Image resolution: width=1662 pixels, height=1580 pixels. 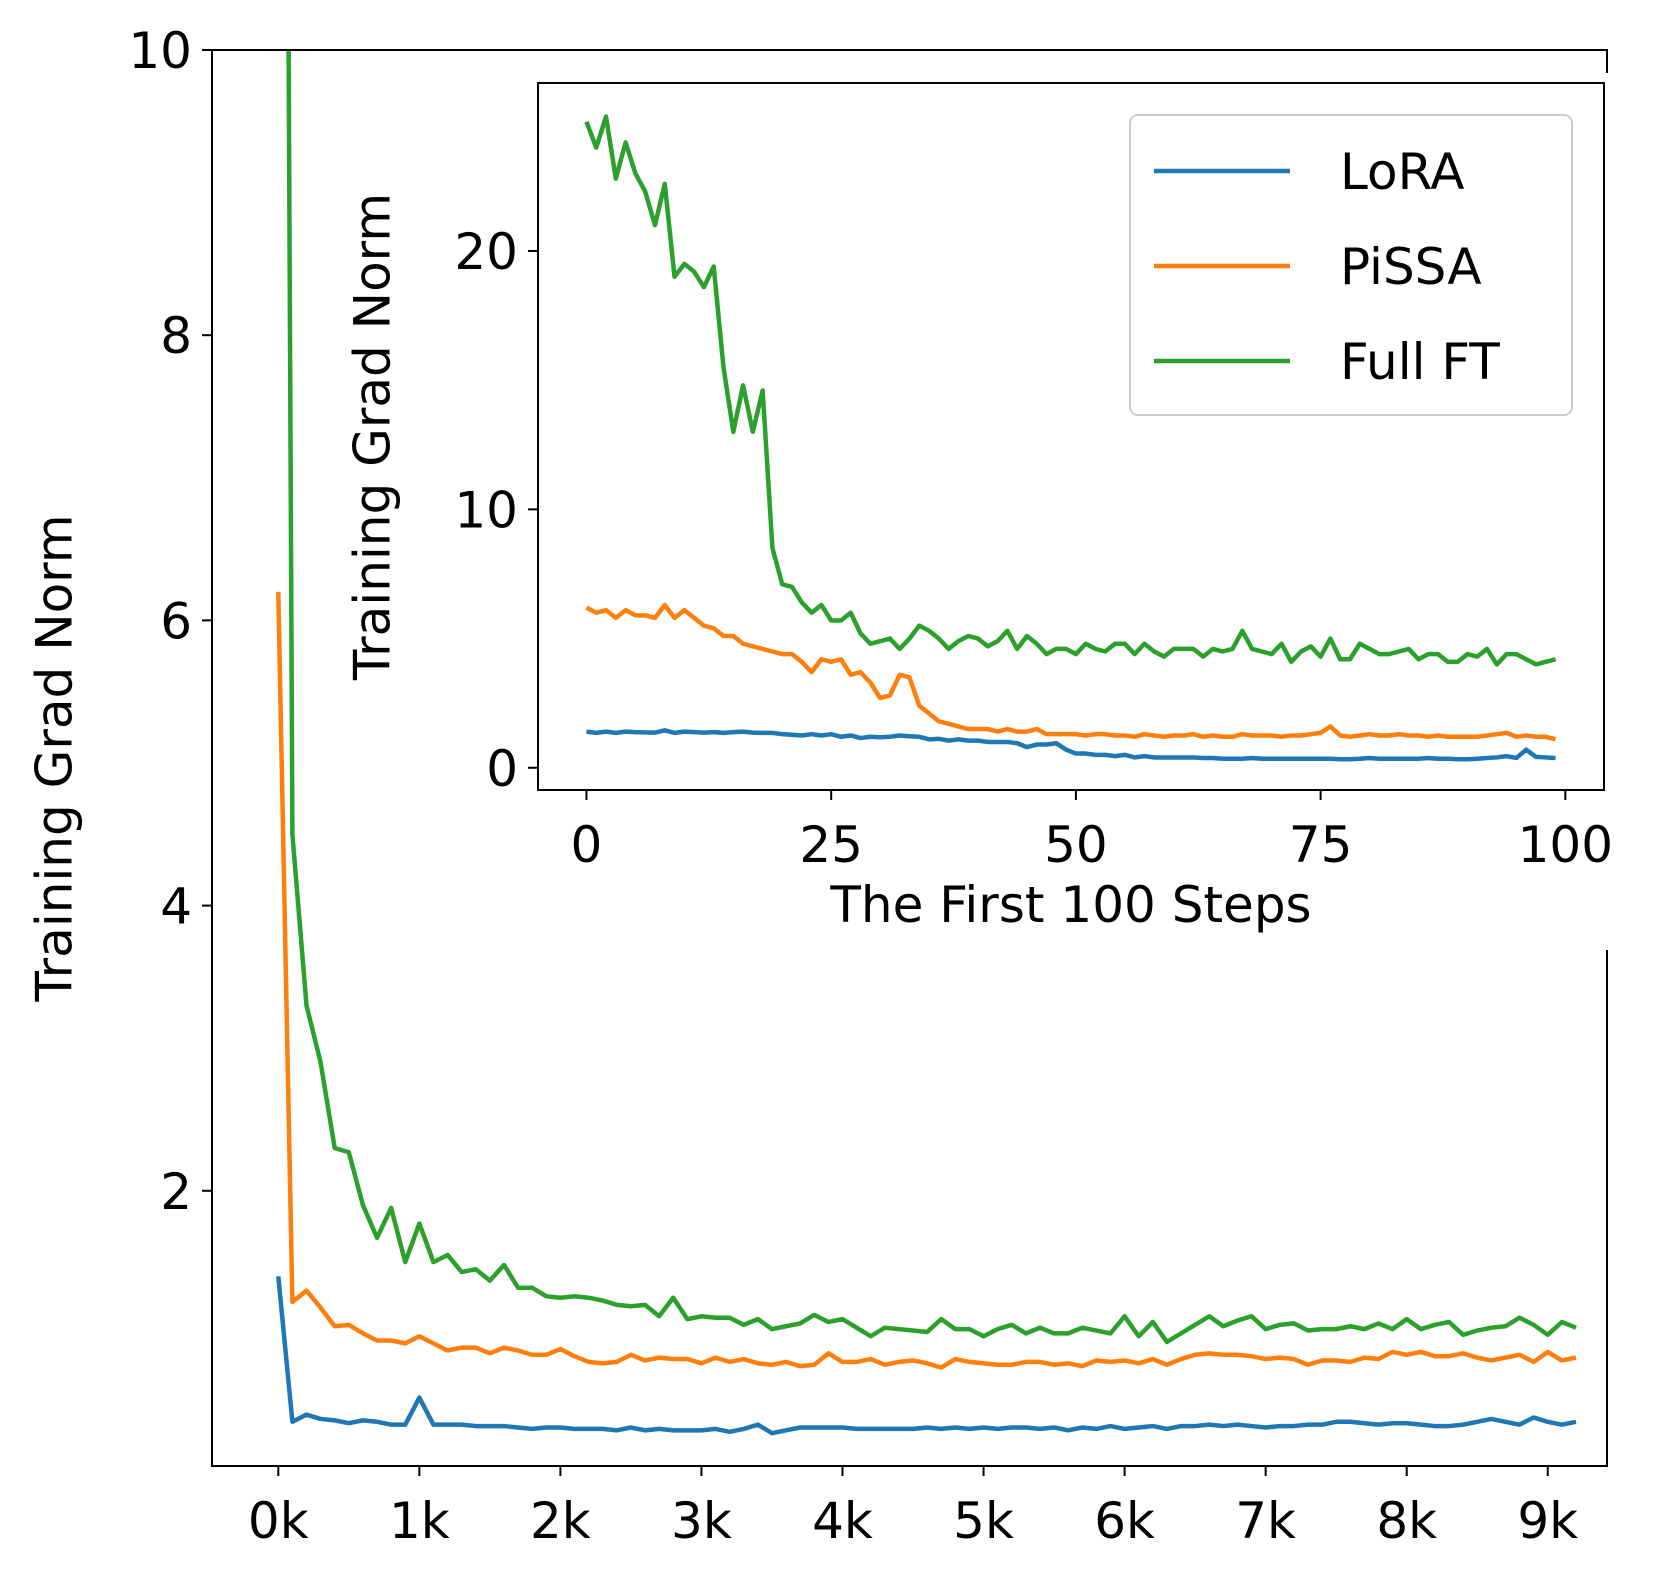 I want to click on x-tick-label: 2k, so click(x=560, y=1521).